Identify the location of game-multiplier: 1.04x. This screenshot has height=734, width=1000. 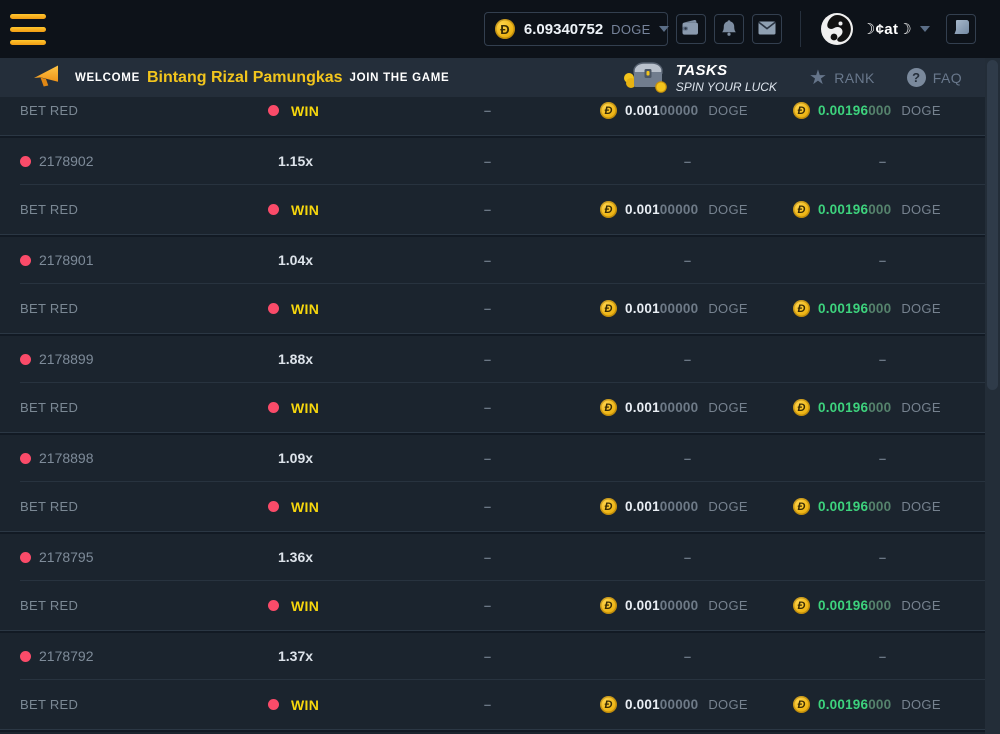
(296, 260).